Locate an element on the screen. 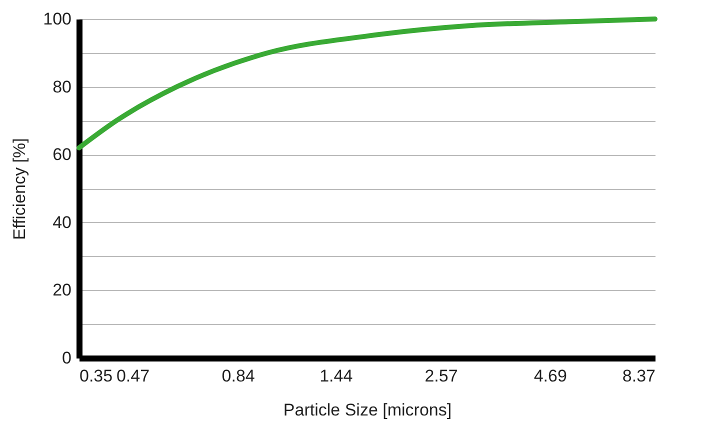  y-axis-title: Efficiency [%] is located at coordinates (20, 189).